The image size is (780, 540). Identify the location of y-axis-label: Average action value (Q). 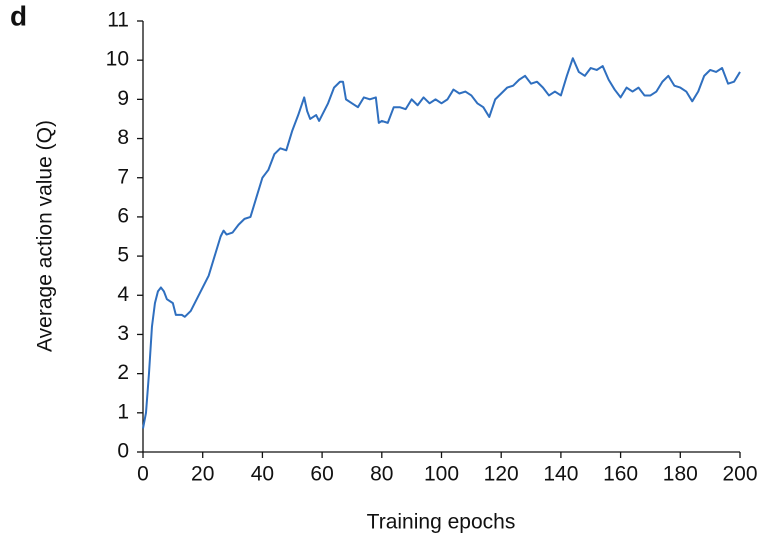
(45, 236).